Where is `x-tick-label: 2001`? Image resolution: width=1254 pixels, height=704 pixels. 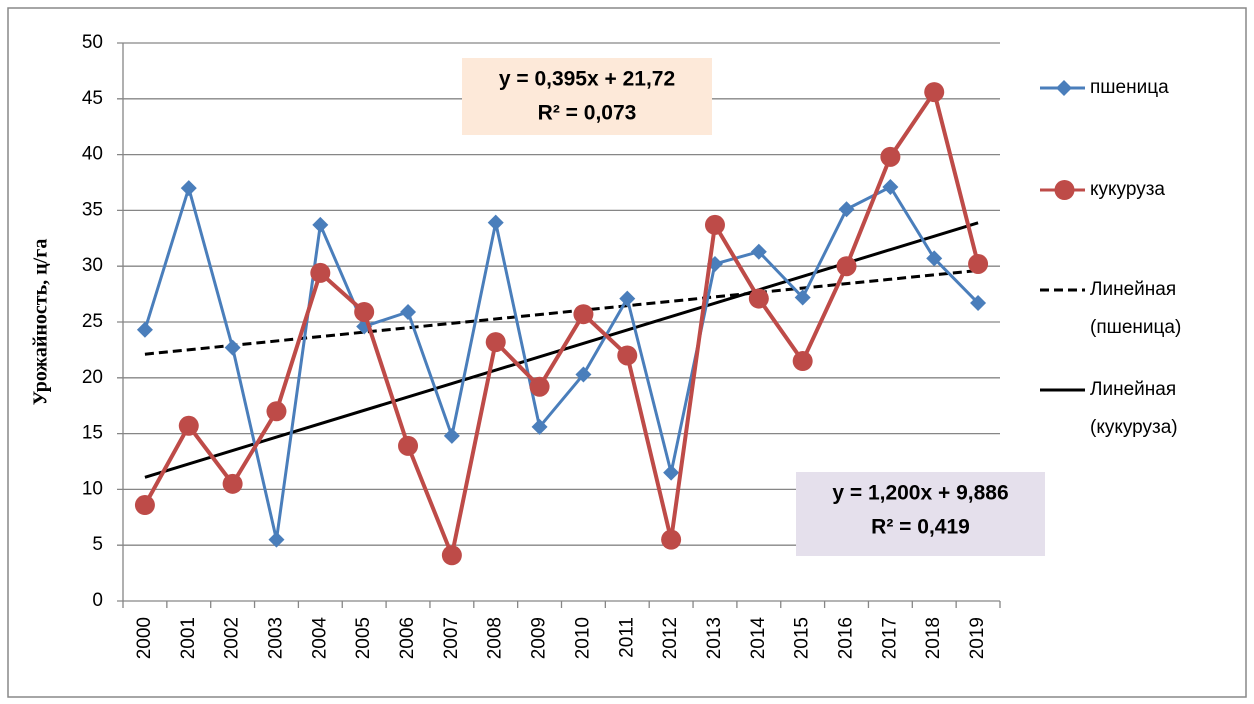 x-tick-label: 2001 is located at coordinates (188, 638).